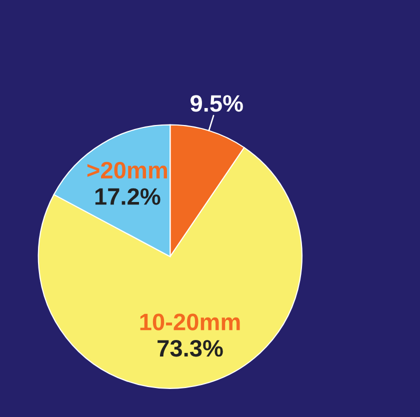 The width and height of the screenshot is (420, 417). Describe the element at coordinates (127, 196) in the screenshot. I see `data-label: 17.2%` at that location.